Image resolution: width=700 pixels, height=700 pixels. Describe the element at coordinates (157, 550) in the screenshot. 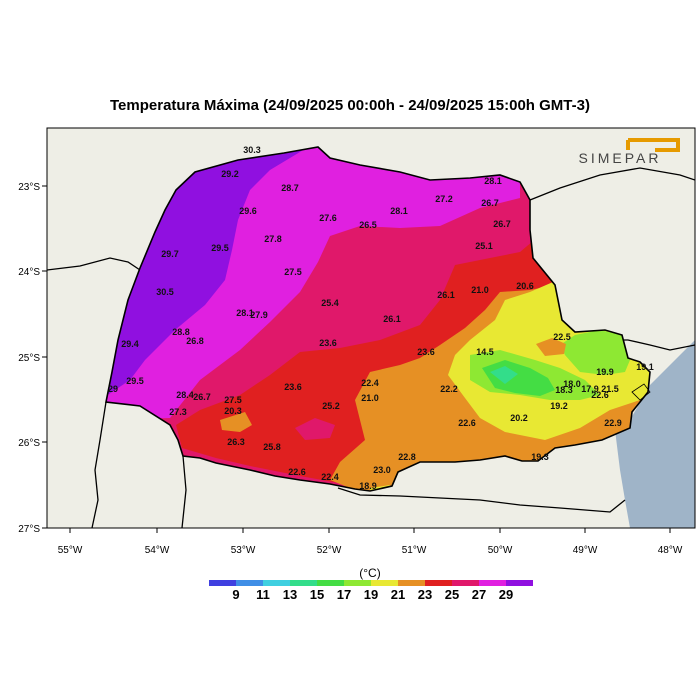

I see `lon-tick-label: 54°W` at that location.